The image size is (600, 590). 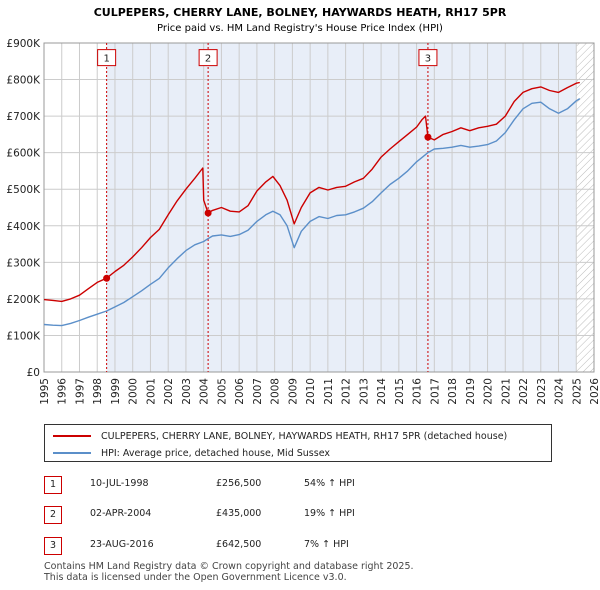 What do you see at coordinates (33, 373) in the screenshot?
I see `y-tick-label: £0` at bounding box center [33, 373].